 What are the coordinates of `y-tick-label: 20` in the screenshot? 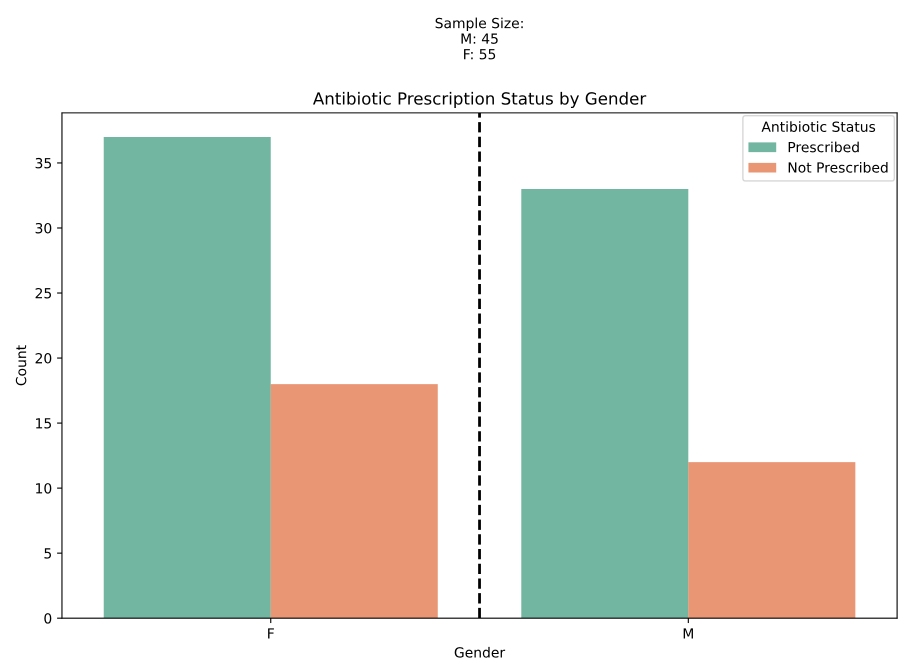 It's located at (44, 358).